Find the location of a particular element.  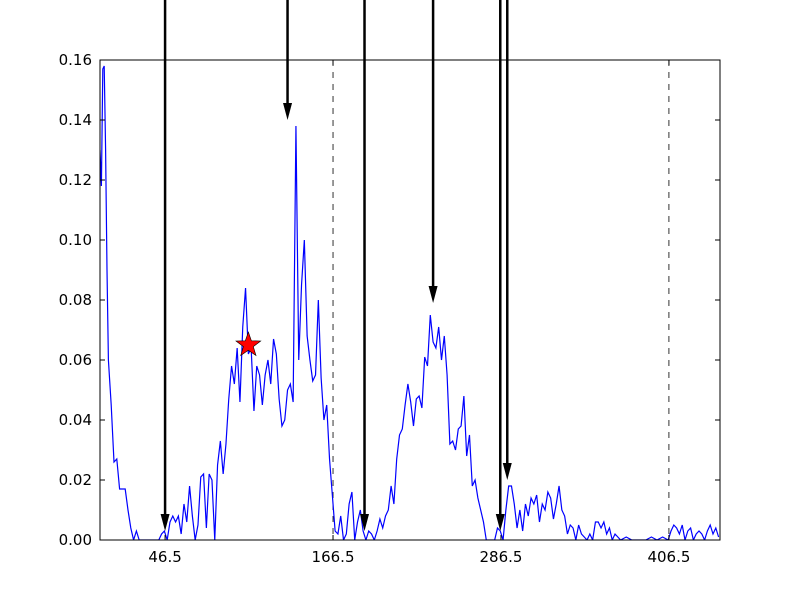

y-tick-label-3: 0.06 is located at coordinates (75, 360).